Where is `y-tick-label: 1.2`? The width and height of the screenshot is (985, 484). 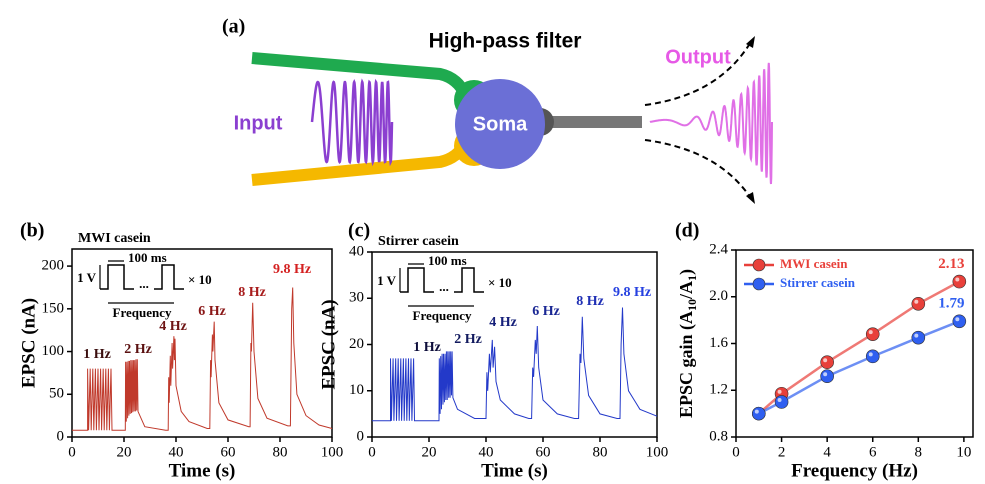
y-tick-label: 1.2 is located at coordinates (718, 390).